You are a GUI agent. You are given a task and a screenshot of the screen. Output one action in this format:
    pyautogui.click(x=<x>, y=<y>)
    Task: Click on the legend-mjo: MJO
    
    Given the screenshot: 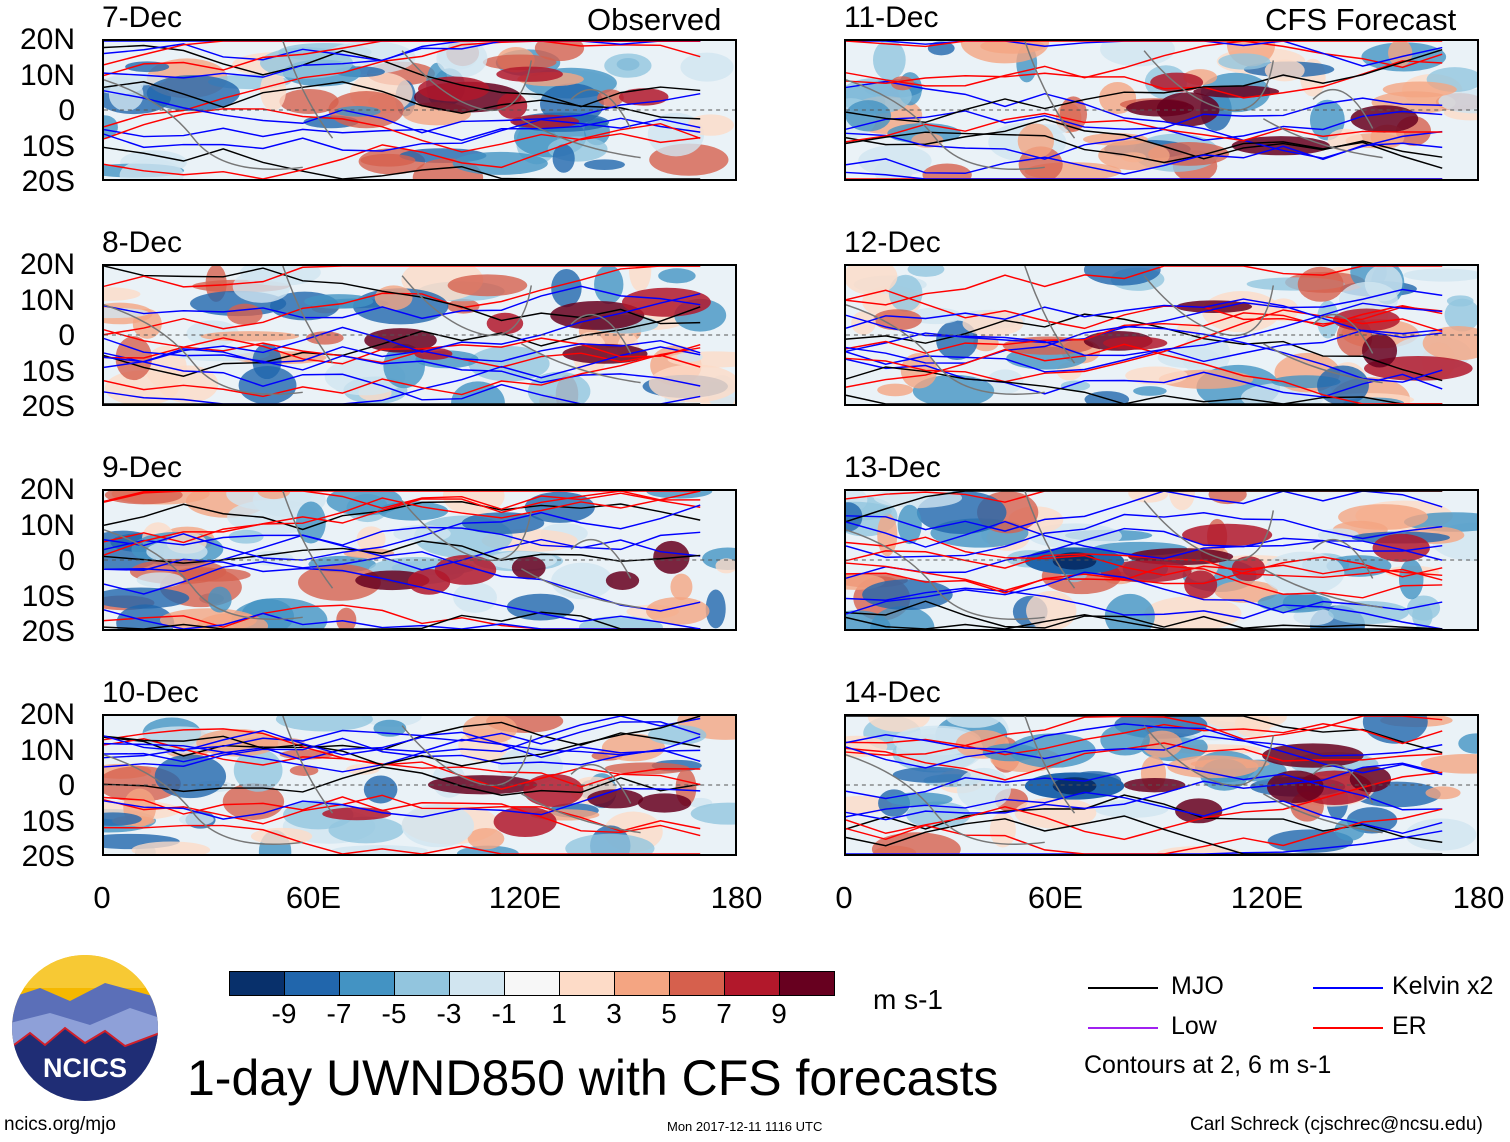 What is the action you would take?
    pyautogui.click(x=1197, y=986)
    